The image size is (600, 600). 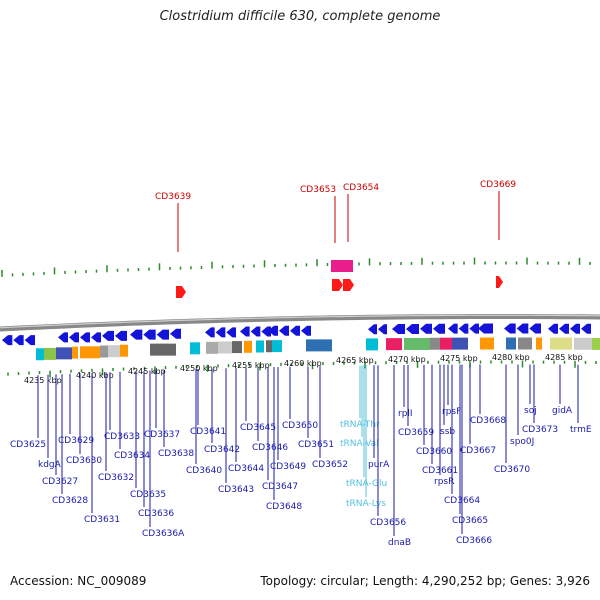 What do you see at coordinates (162, 435) in the screenshot?
I see `lower-gene-label: CD3637` at bounding box center [162, 435].